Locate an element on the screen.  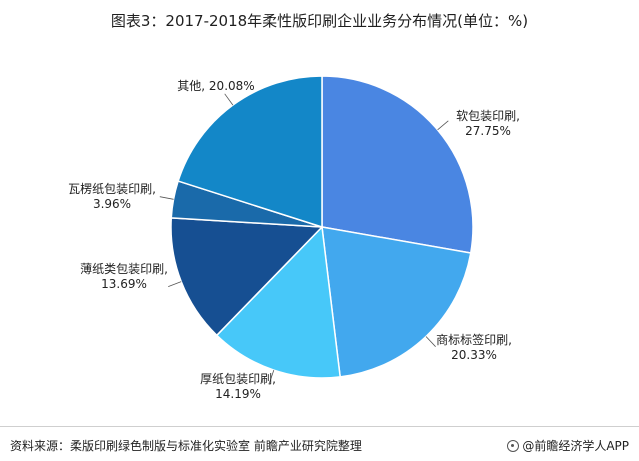
slice-label: 厚纸包装印刷, 14.19% is located at coordinates (238, 386).